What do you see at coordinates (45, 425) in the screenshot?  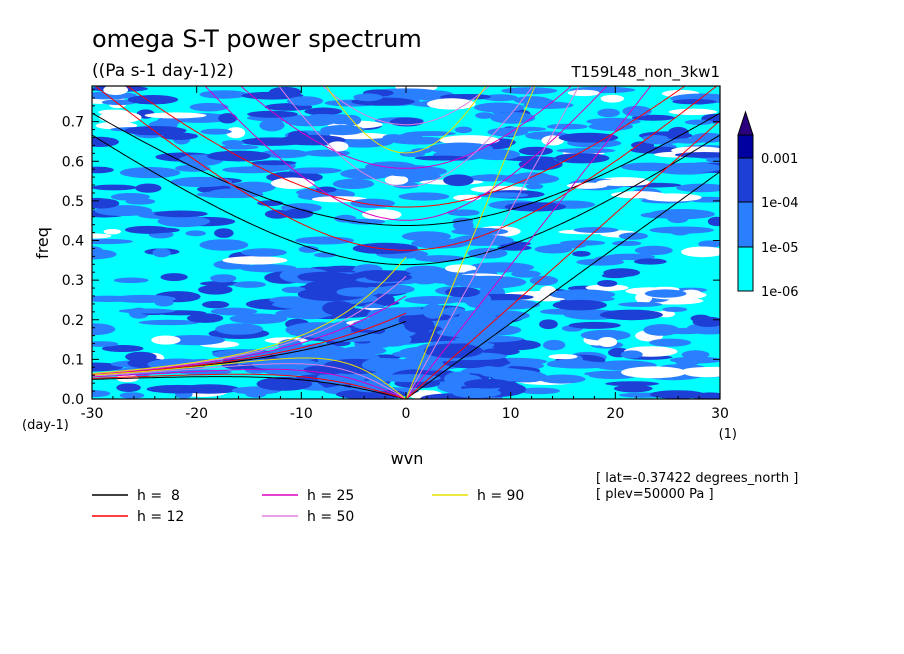 I see `y-unit-label: (day-1)` at bounding box center [45, 425].